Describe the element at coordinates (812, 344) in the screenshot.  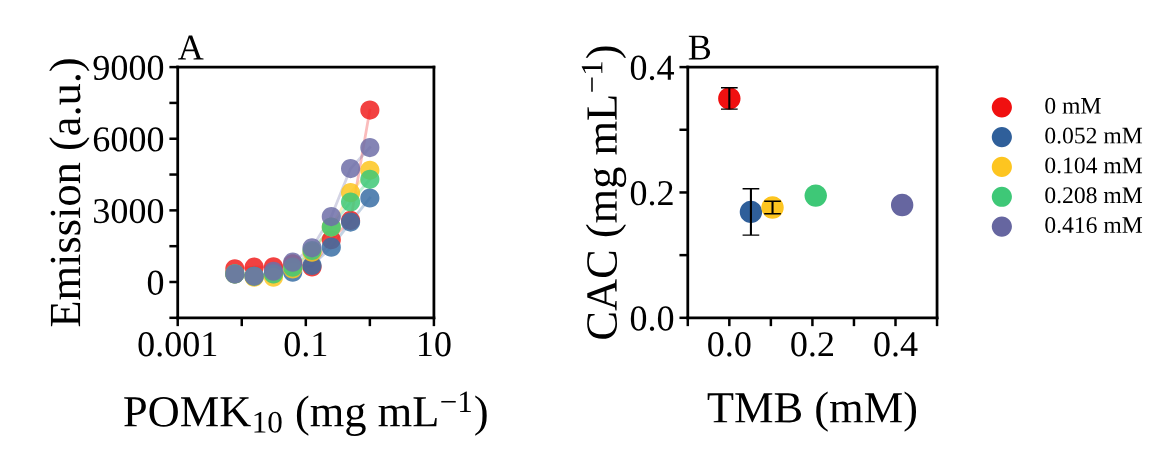
I see `x-tick-label: 0.2` at that location.